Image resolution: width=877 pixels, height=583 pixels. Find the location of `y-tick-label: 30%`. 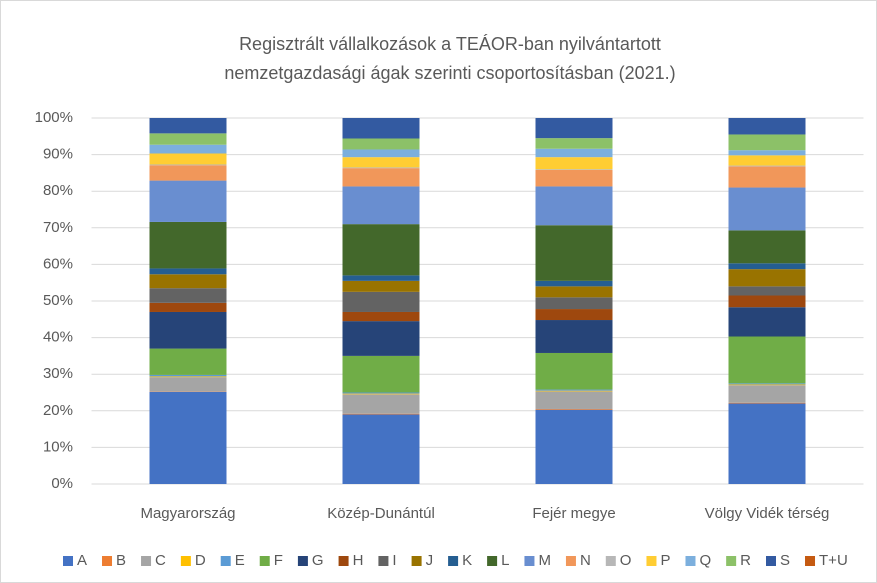

y-tick-label: 30% is located at coordinates (58, 373).